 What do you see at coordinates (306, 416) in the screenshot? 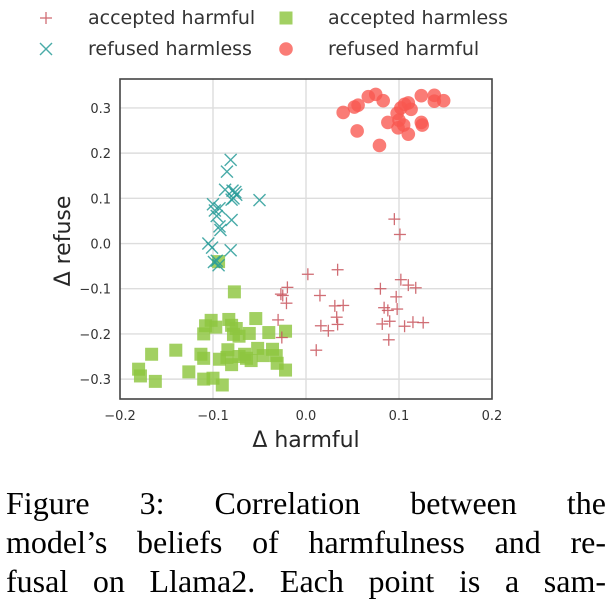
I see `x-tick-label: 0.0` at bounding box center [306, 416].